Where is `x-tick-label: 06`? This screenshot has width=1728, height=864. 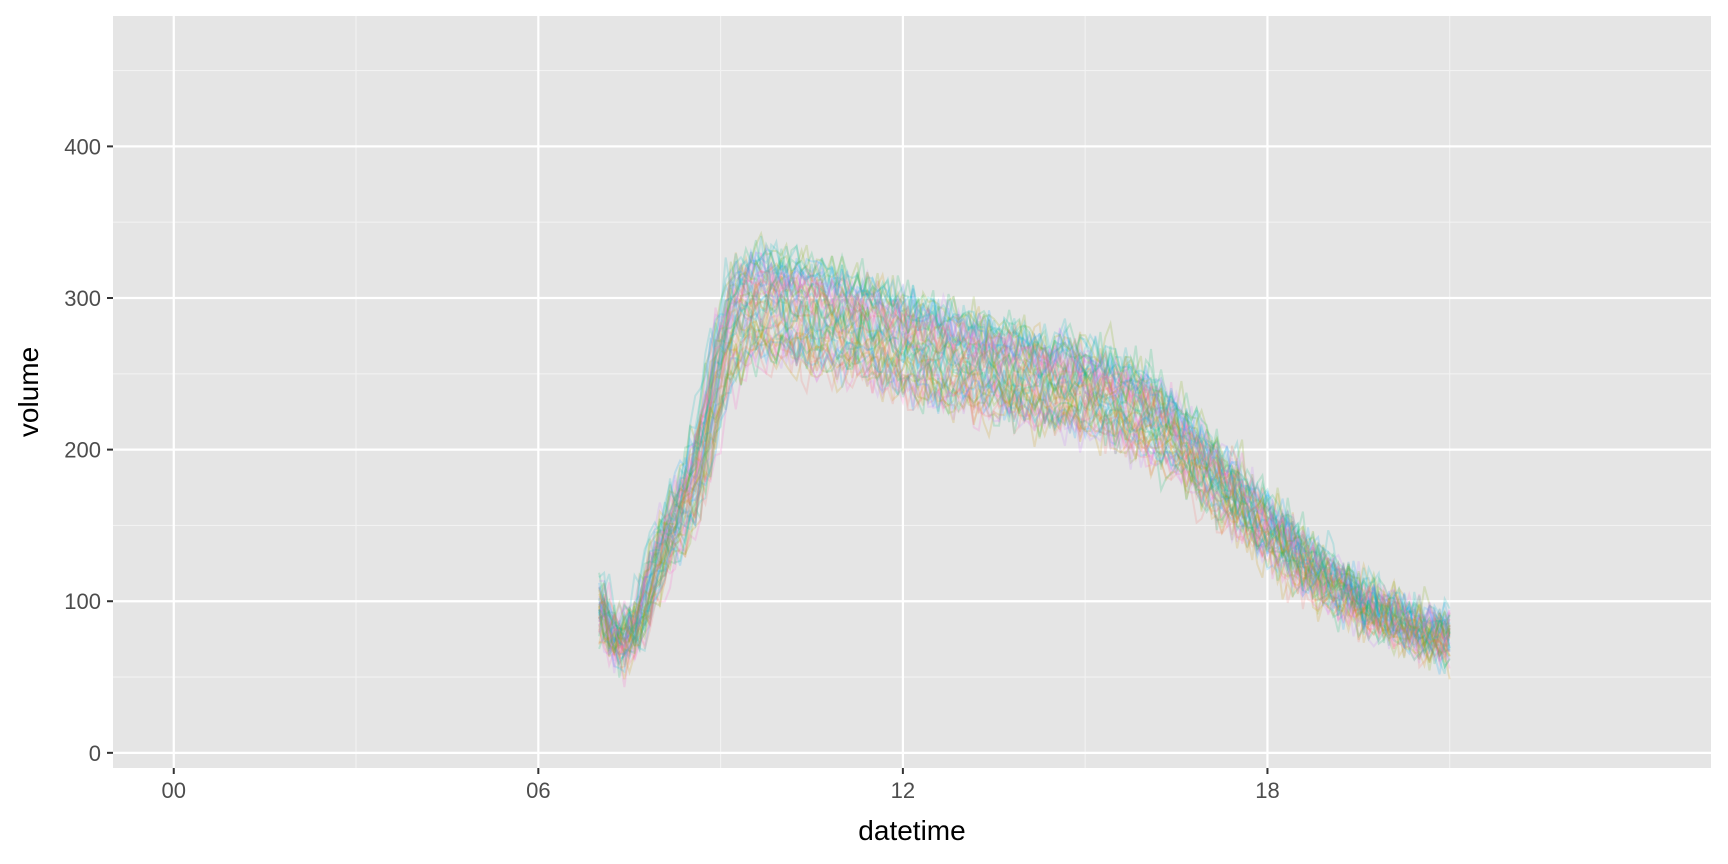 x-tick-label: 06 is located at coordinates (538, 790).